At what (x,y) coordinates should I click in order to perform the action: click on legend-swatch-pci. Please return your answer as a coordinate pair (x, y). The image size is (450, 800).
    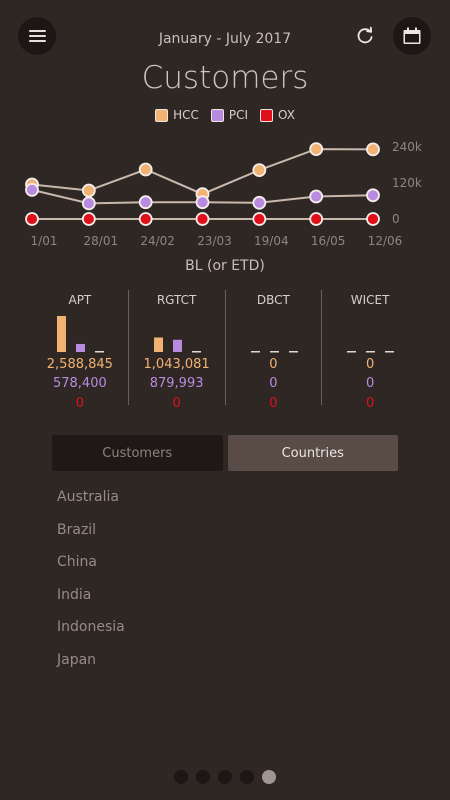
    Looking at the image, I should click on (217, 115).